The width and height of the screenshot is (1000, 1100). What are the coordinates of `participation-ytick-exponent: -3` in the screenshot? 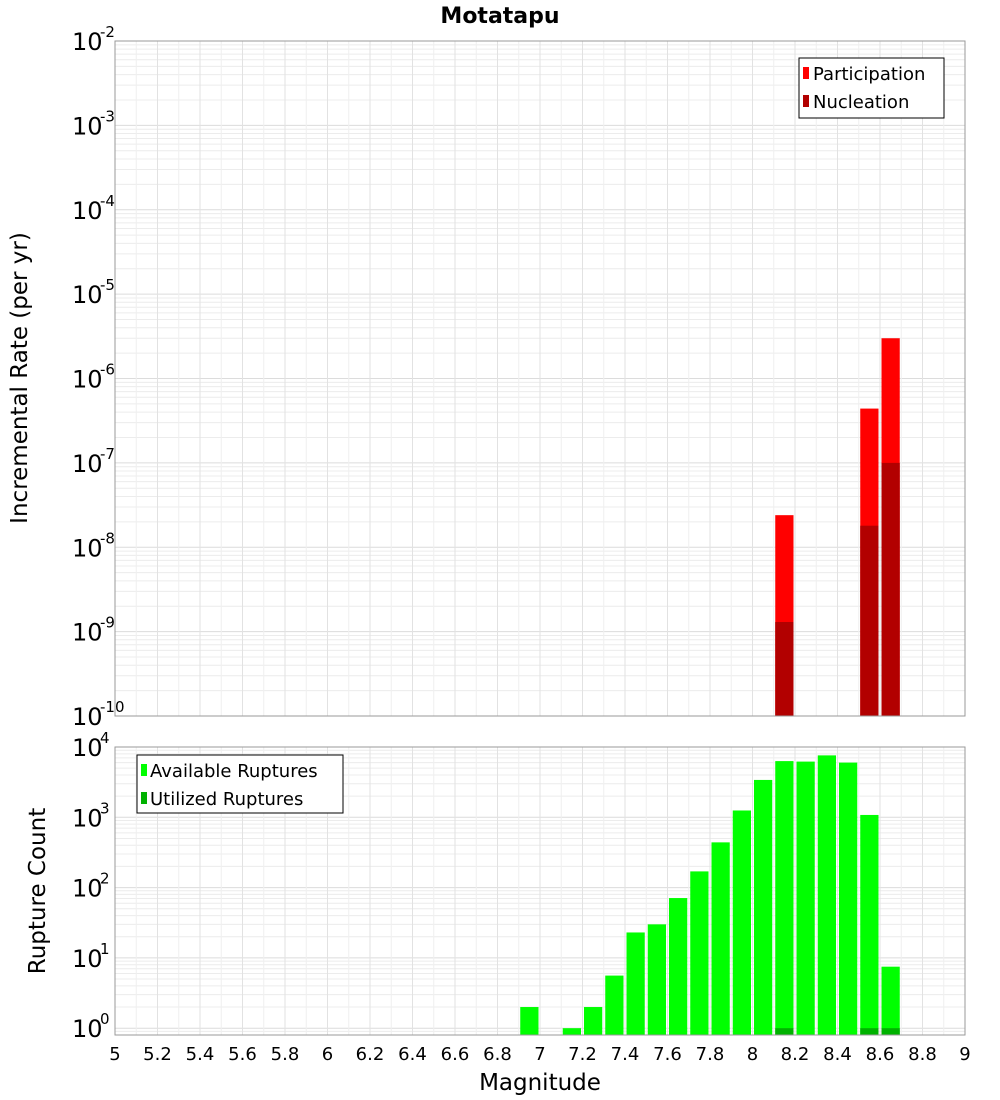 It's located at (107, 116).